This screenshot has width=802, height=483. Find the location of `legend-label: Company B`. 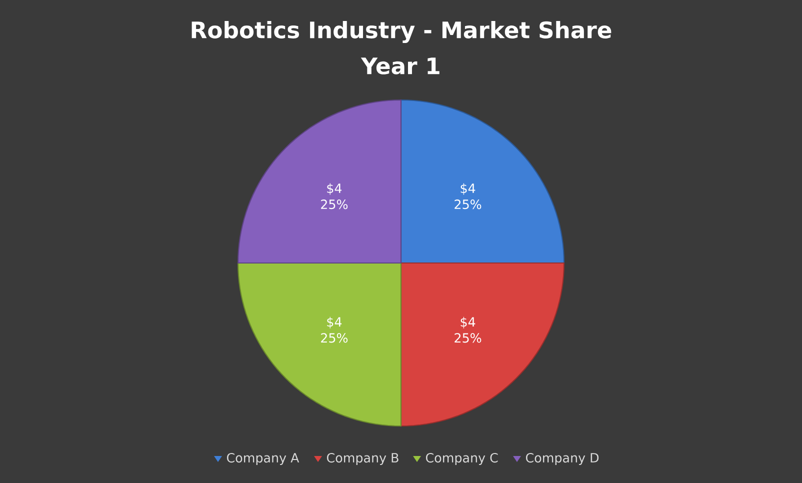

legend-label: Company B is located at coordinates (362, 459).